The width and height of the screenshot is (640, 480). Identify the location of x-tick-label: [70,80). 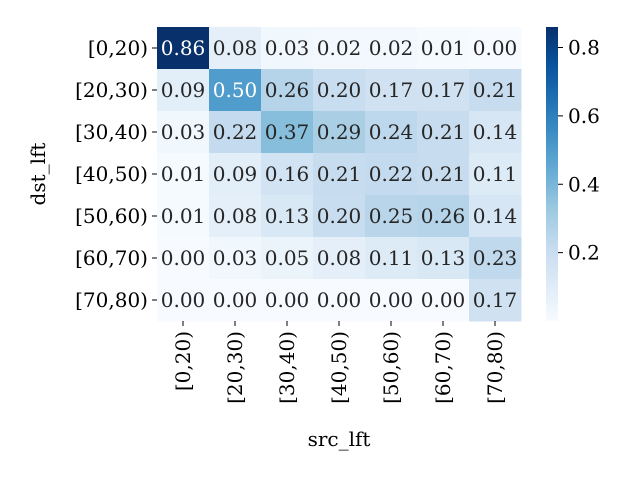
(495, 367).